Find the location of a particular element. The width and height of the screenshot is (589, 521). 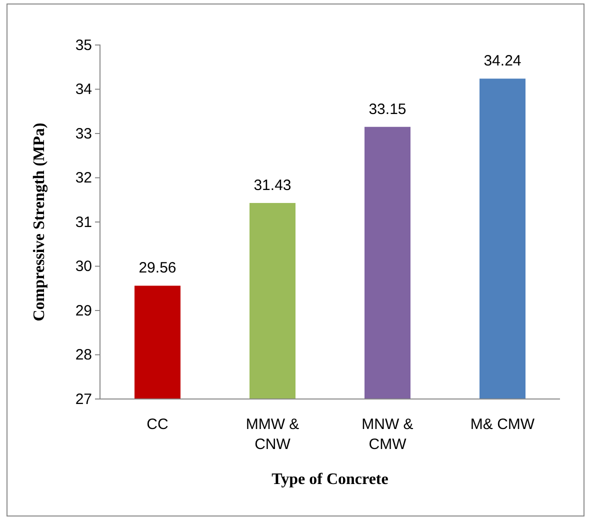

y-tick-label: 29 is located at coordinates (83, 311).